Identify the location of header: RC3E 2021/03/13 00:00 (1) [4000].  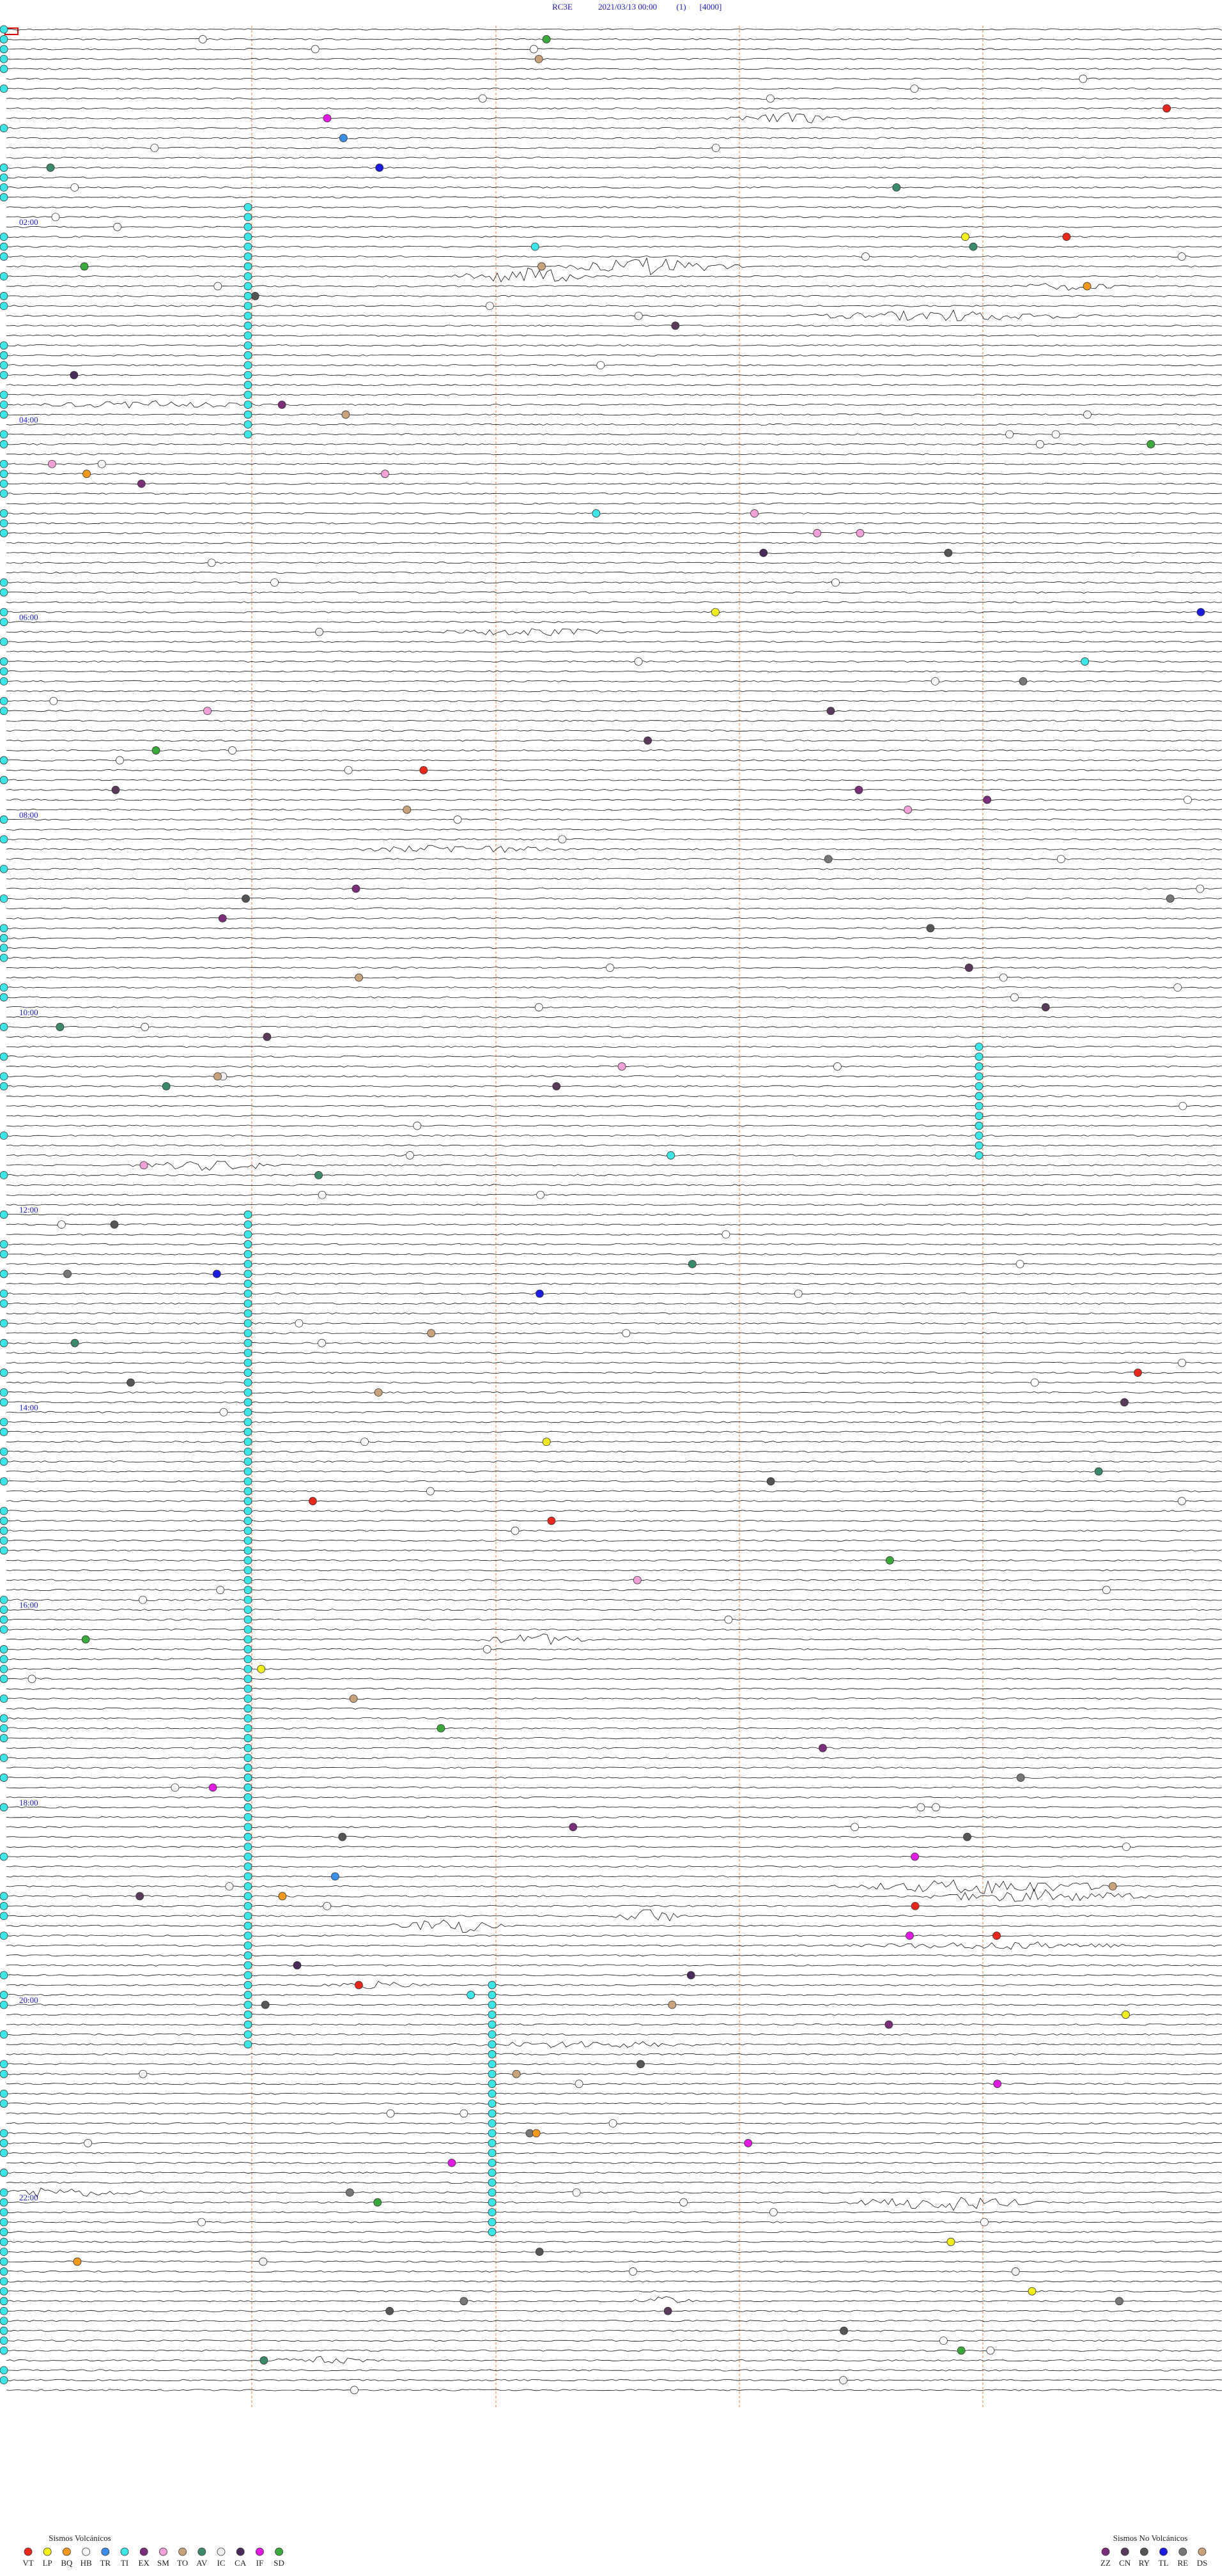
(637, 7).